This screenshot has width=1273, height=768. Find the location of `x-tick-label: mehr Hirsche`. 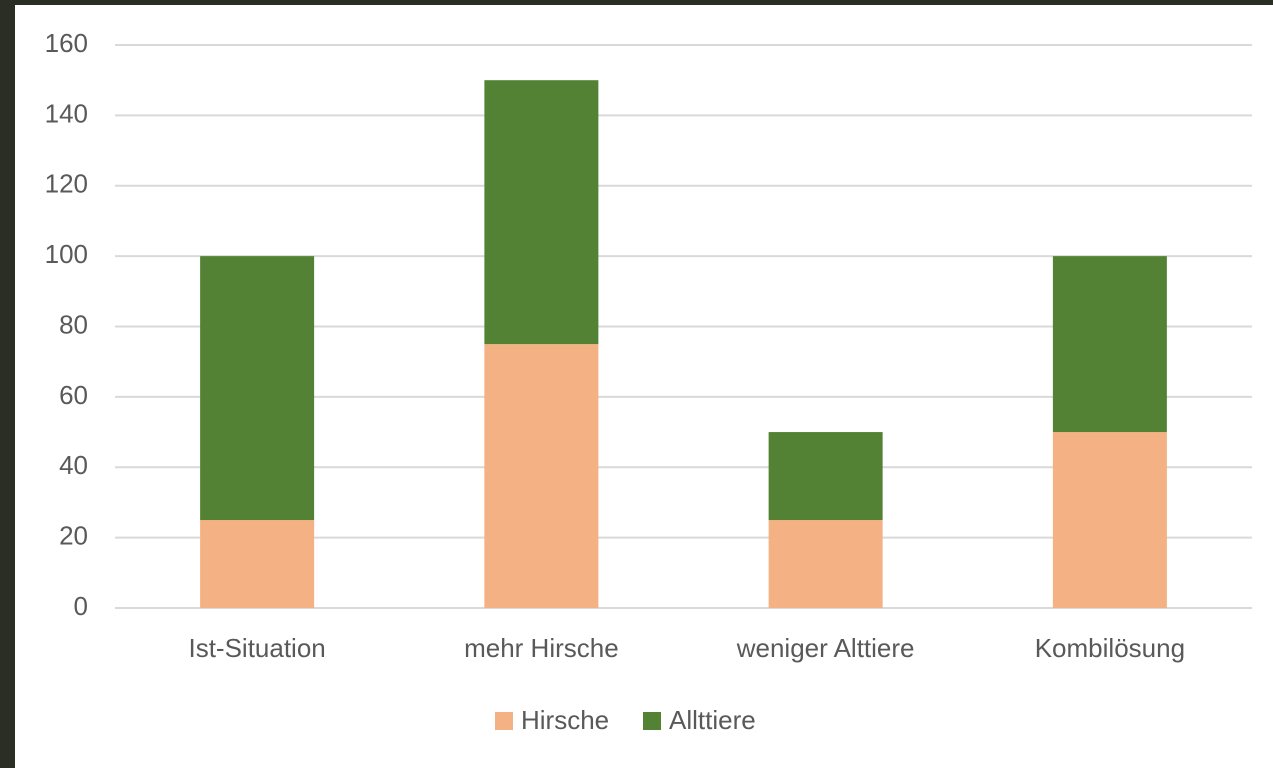

x-tick-label: mehr Hirsche is located at coordinates (541, 648).